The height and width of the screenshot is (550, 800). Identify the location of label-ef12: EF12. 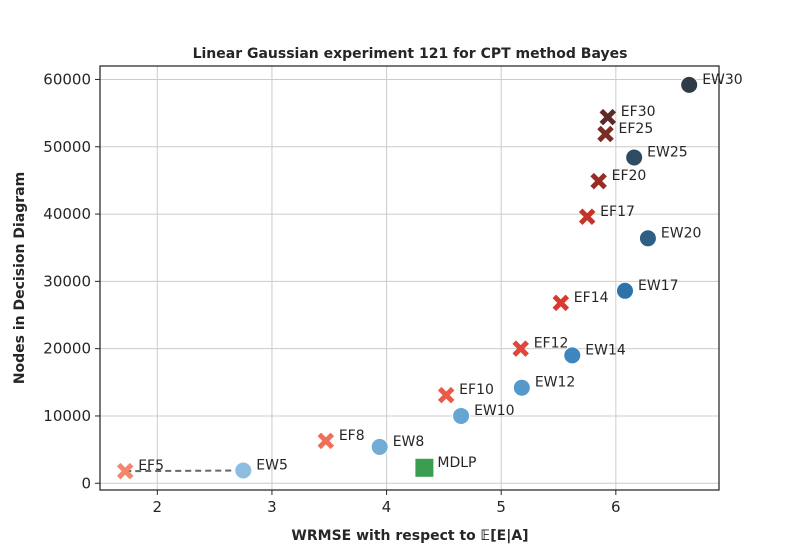
(551, 344).